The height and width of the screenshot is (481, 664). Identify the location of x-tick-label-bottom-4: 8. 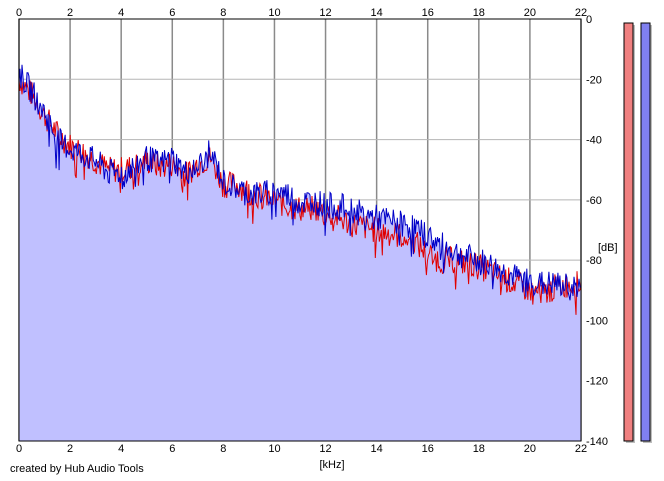
(223, 449).